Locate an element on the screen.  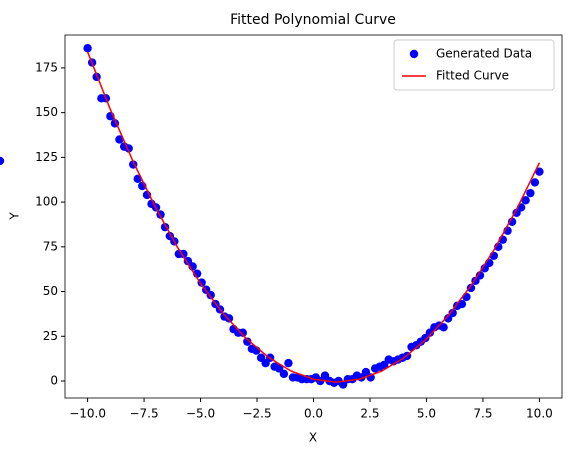
chart-title: Fitted Polynomial Curve is located at coordinates (313, 20).